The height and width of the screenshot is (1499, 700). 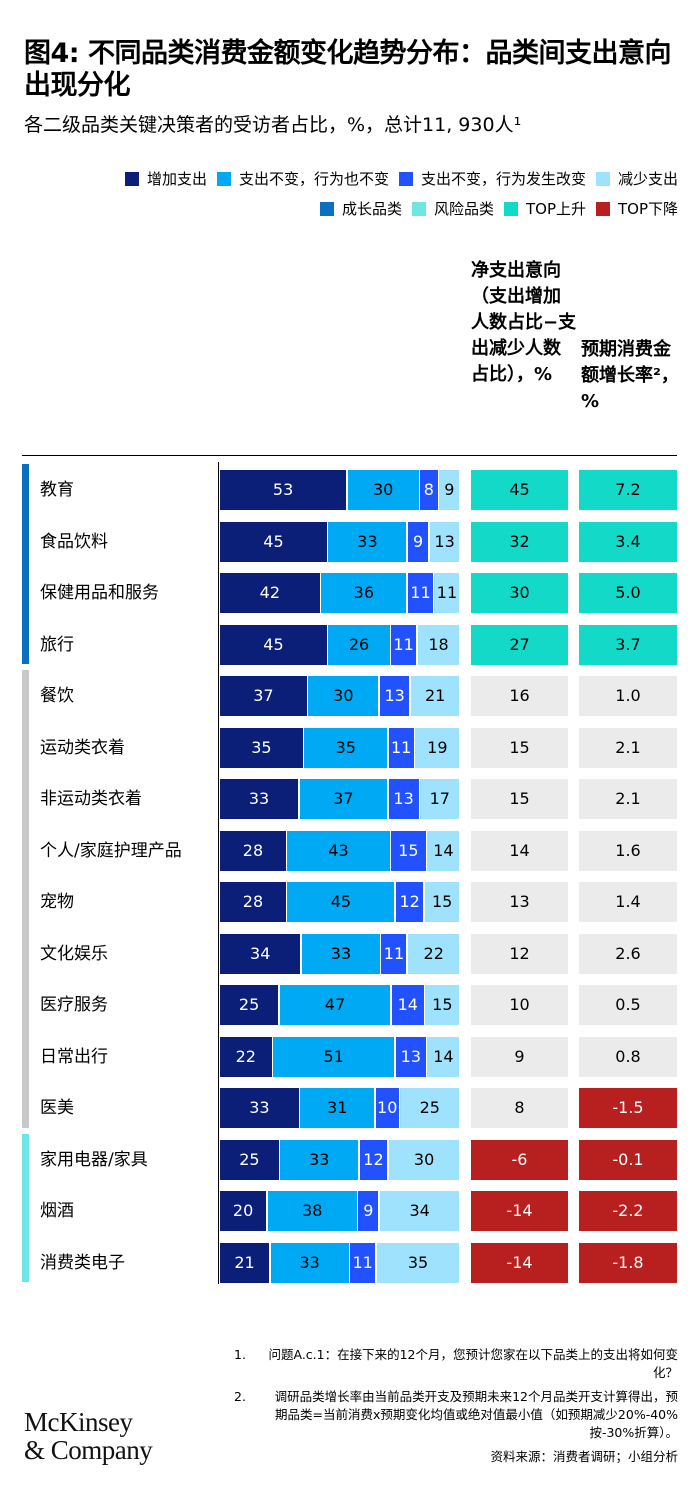 I want to click on category-label: 保健用品和服务, so click(x=99, y=593).